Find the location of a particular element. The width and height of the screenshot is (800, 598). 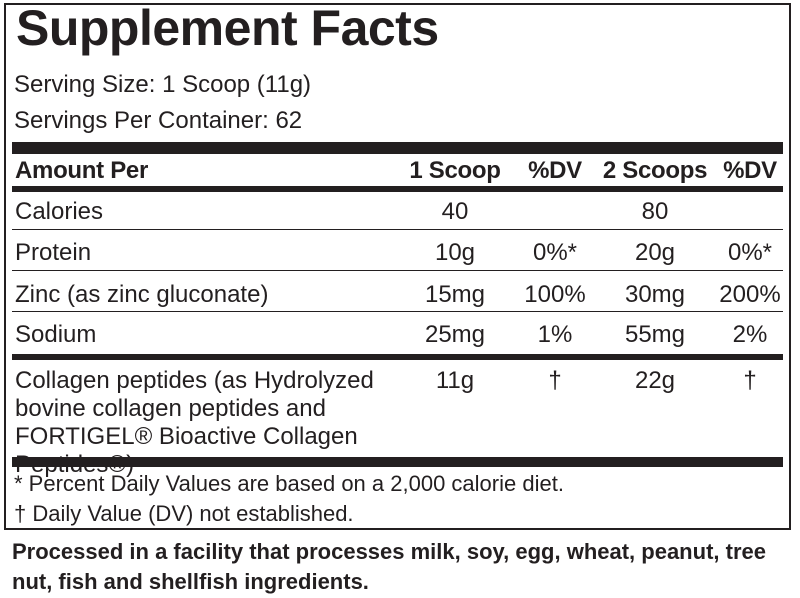

amount-two-scoops: 20g is located at coordinates (655, 252).